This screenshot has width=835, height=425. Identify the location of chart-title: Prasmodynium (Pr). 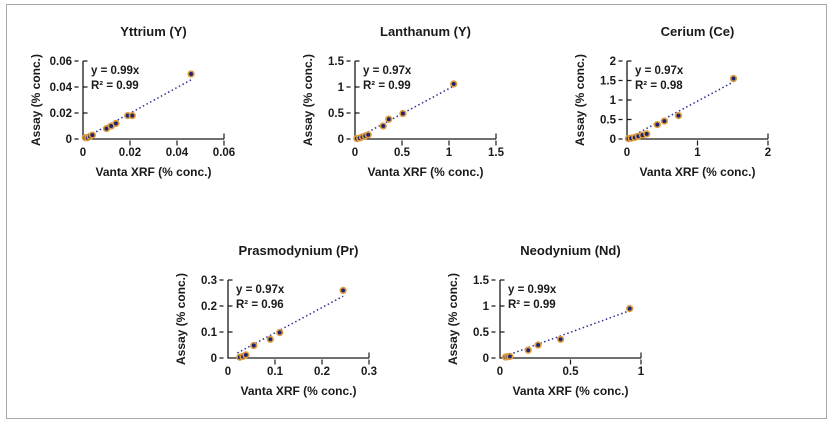
(299, 250).